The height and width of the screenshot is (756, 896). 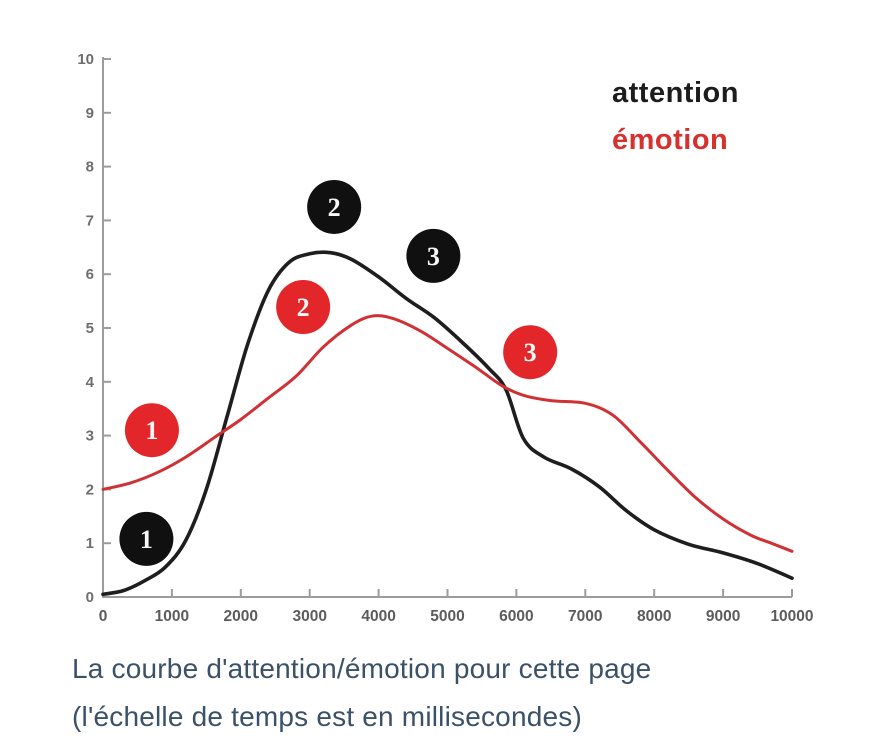 I want to click on badge-attention-1-number: 1, so click(x=146, y=539).